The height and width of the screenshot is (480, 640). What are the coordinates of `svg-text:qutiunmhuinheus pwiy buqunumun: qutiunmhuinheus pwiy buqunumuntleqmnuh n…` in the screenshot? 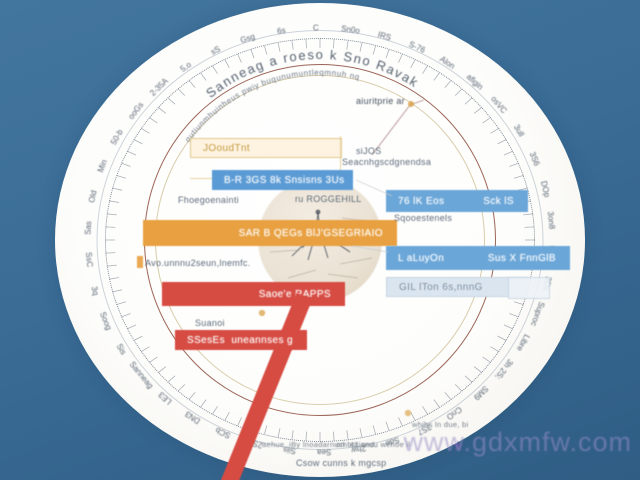 It's located at (272, 106).